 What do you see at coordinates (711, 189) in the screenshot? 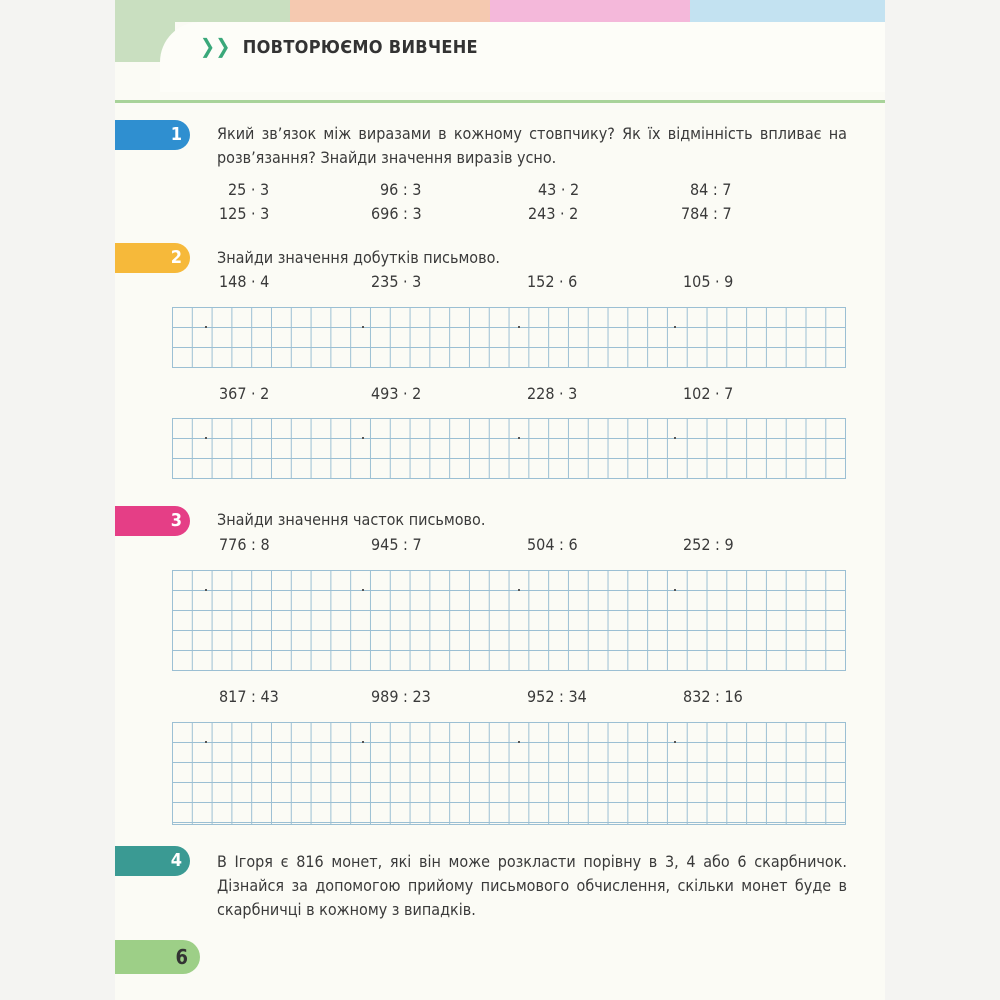
I see `expression: 84 : 7` at bounding box center [711, 189].